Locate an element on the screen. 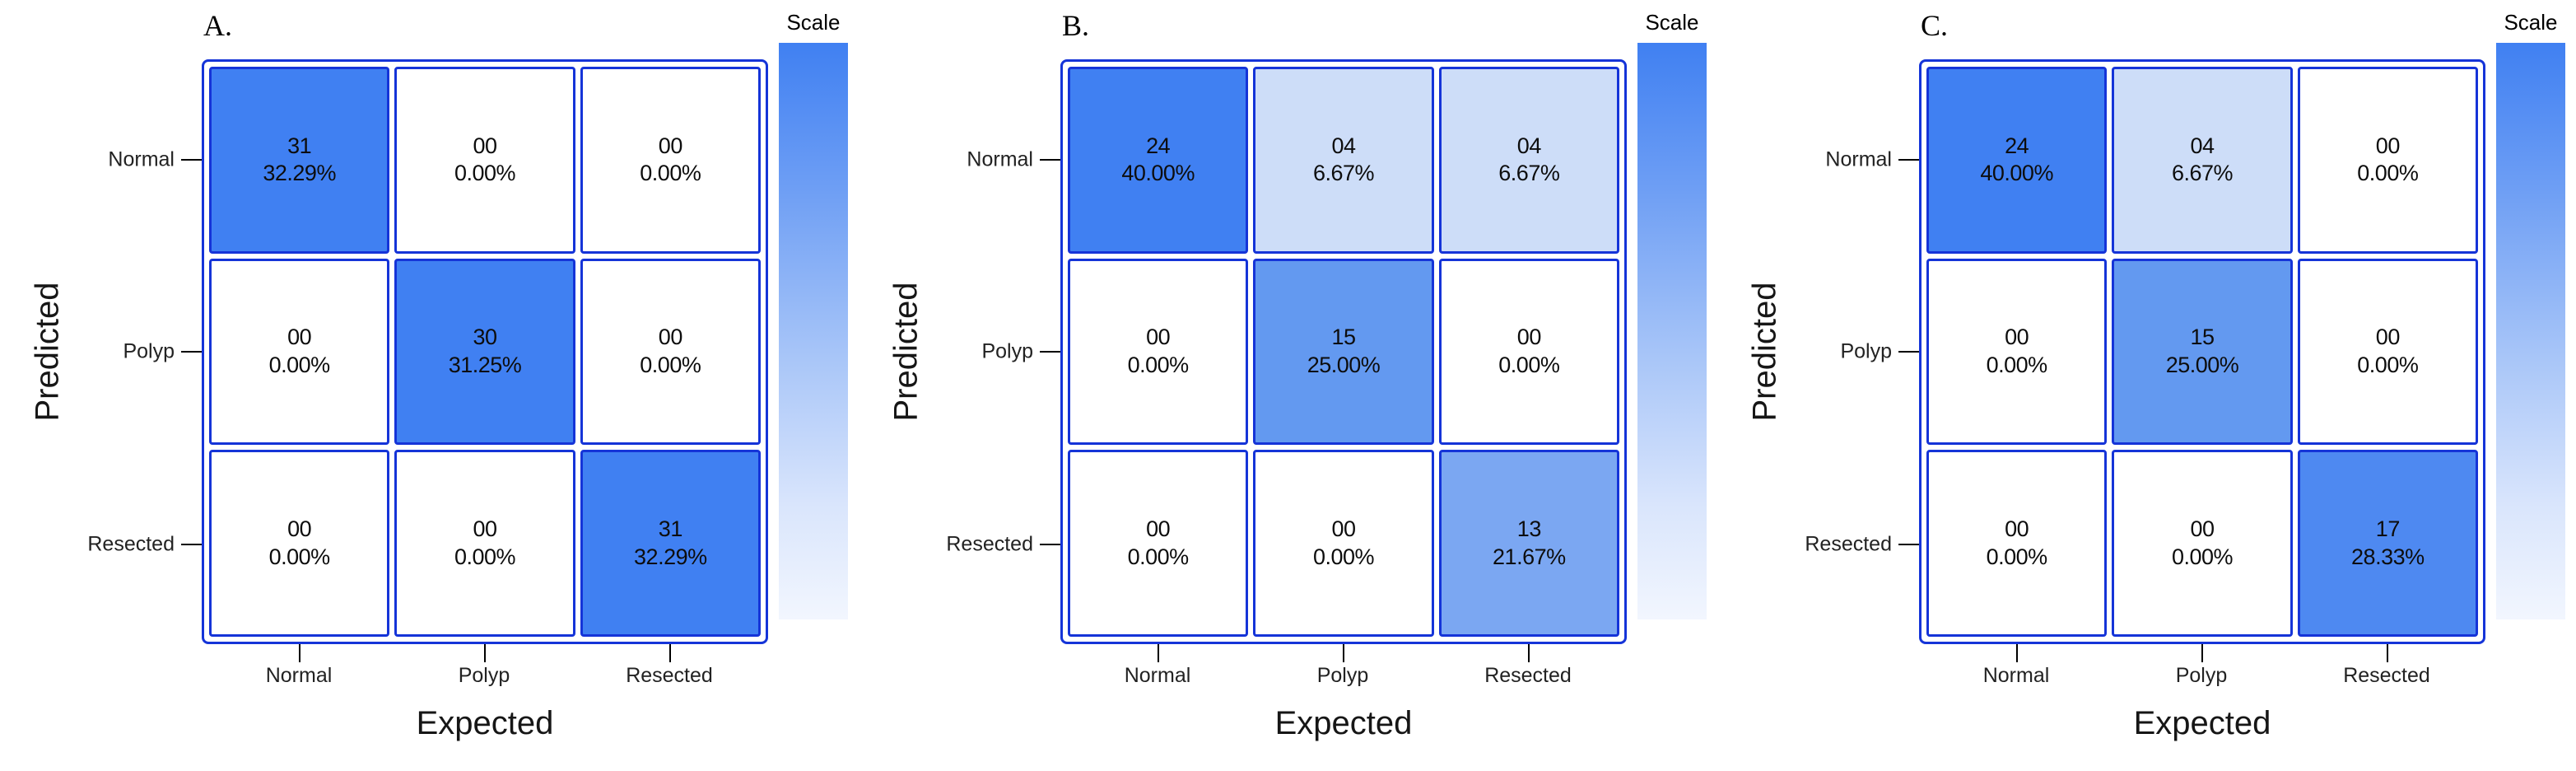 Image resolution: width=2576 pixels, height=771 pixels. cell-percent: 32.29% is located at coordinates (299, 173).